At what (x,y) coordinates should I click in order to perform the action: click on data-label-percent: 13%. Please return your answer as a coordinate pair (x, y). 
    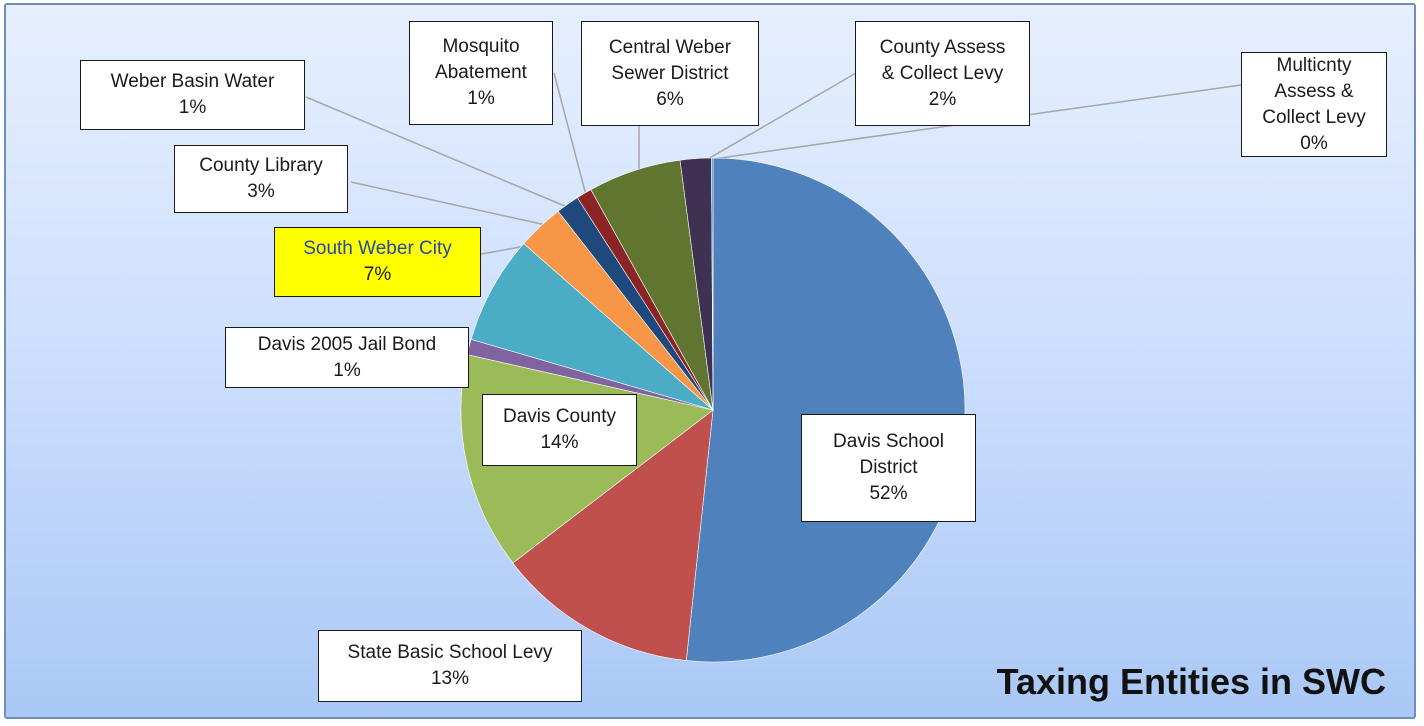
    Looking at the image, I should click on (450, 678).